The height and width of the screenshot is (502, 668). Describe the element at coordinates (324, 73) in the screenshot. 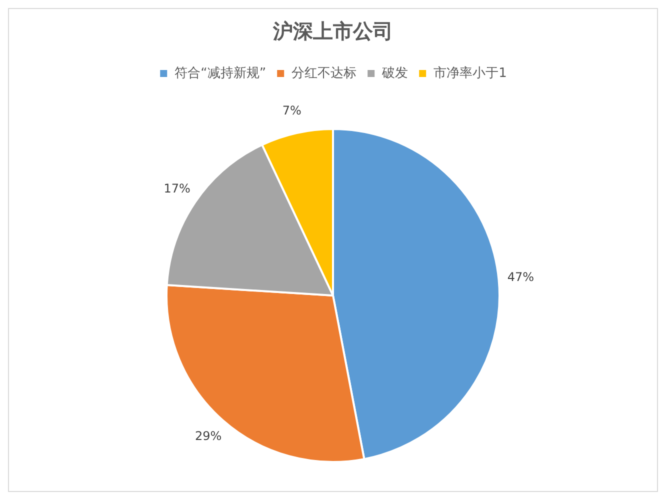

I see `legend-label: 分红不达标` at that location.